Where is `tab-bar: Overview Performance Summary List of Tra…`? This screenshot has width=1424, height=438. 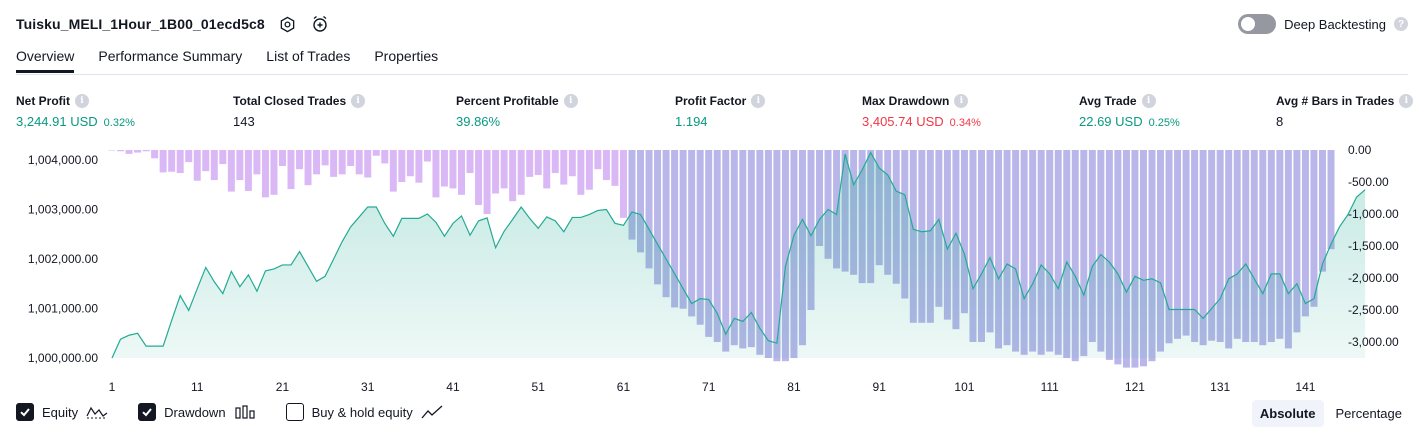 tab-bar: Overview Performance Summary List of Tra… is located at coordinates (227, 60).